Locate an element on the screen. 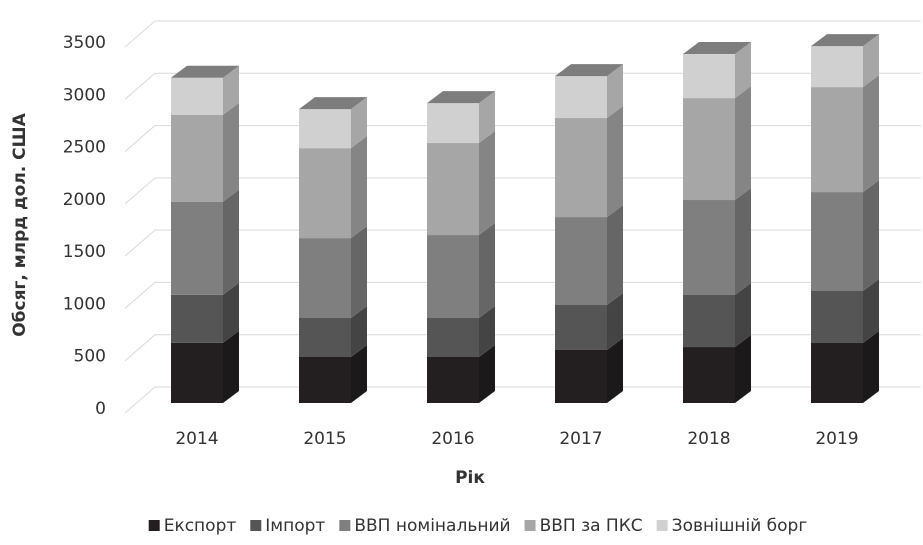  y-tick-label: 500 is located at coordinates (90, 357).